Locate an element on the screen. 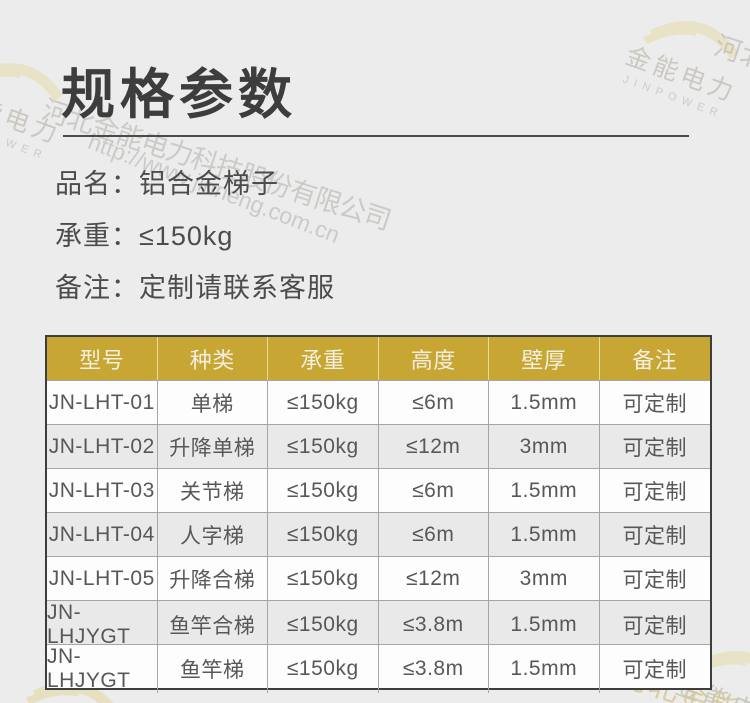 This screenshot has height=703, width=750. table-header-cell: 承重 is located at coordinates (323, 358).